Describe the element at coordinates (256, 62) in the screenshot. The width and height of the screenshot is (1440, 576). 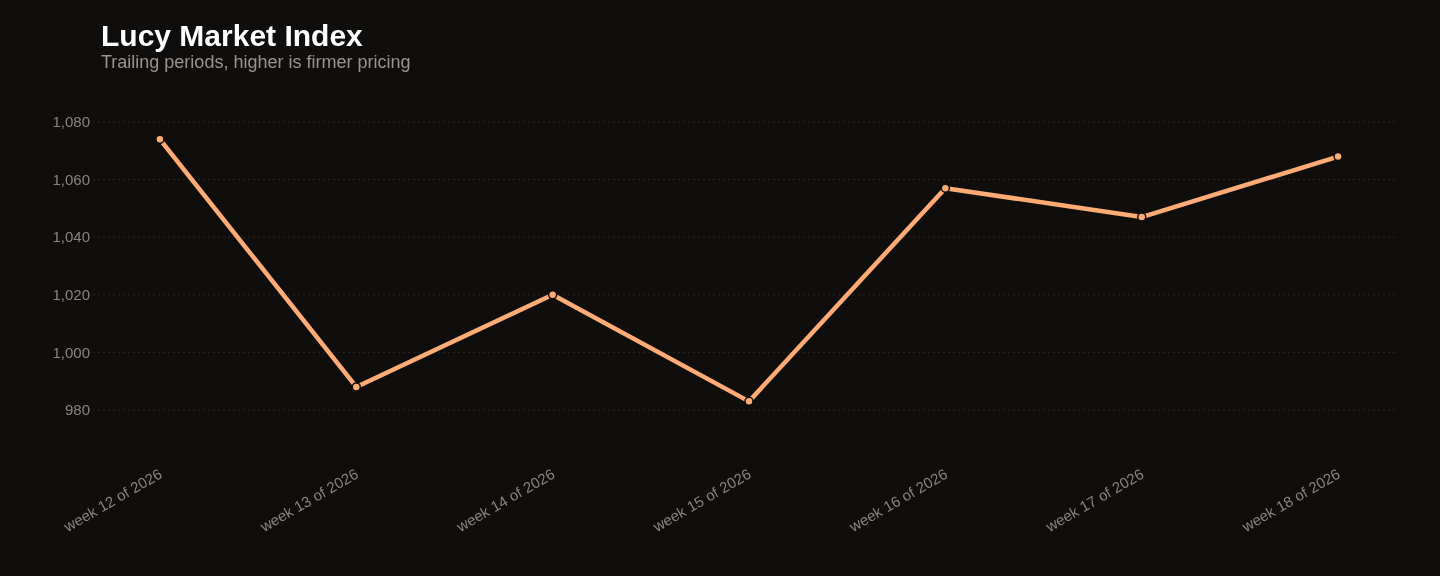
I see `chart-subtitle: Trailing periods, higher is firmer pricing` at that location.